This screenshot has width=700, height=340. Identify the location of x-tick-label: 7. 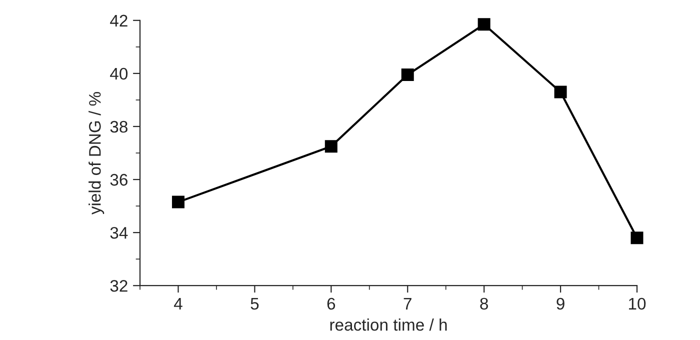
(408, 304).